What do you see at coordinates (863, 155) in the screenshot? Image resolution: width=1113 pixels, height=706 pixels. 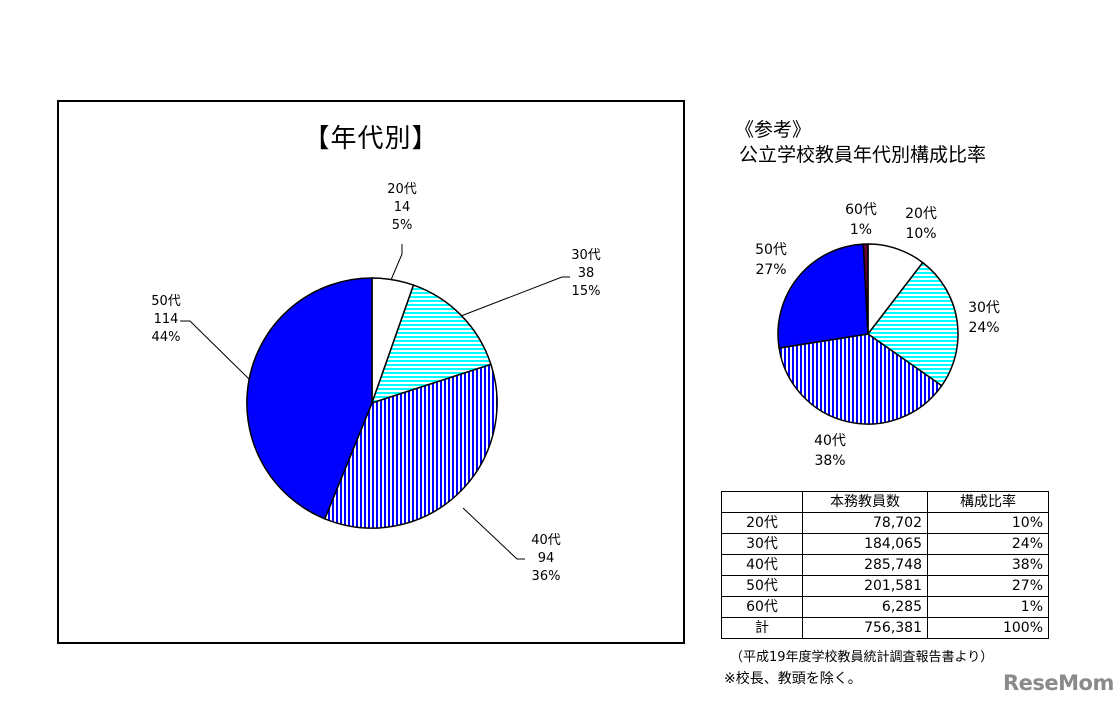 I see `reference-heading-title: 公立学校教員年代別構成比率` at bounding box center [863, 155].